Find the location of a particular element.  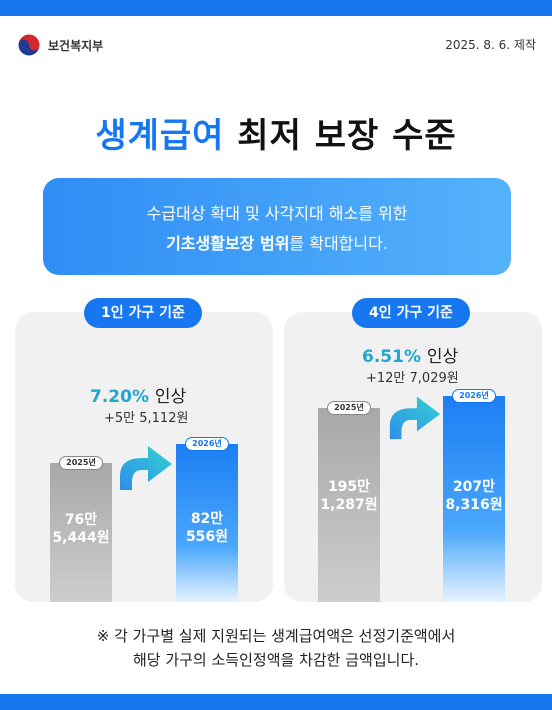

banner-line2: 기초생활보장 범위를 확대합니다. is located at coordinates (277, 242).